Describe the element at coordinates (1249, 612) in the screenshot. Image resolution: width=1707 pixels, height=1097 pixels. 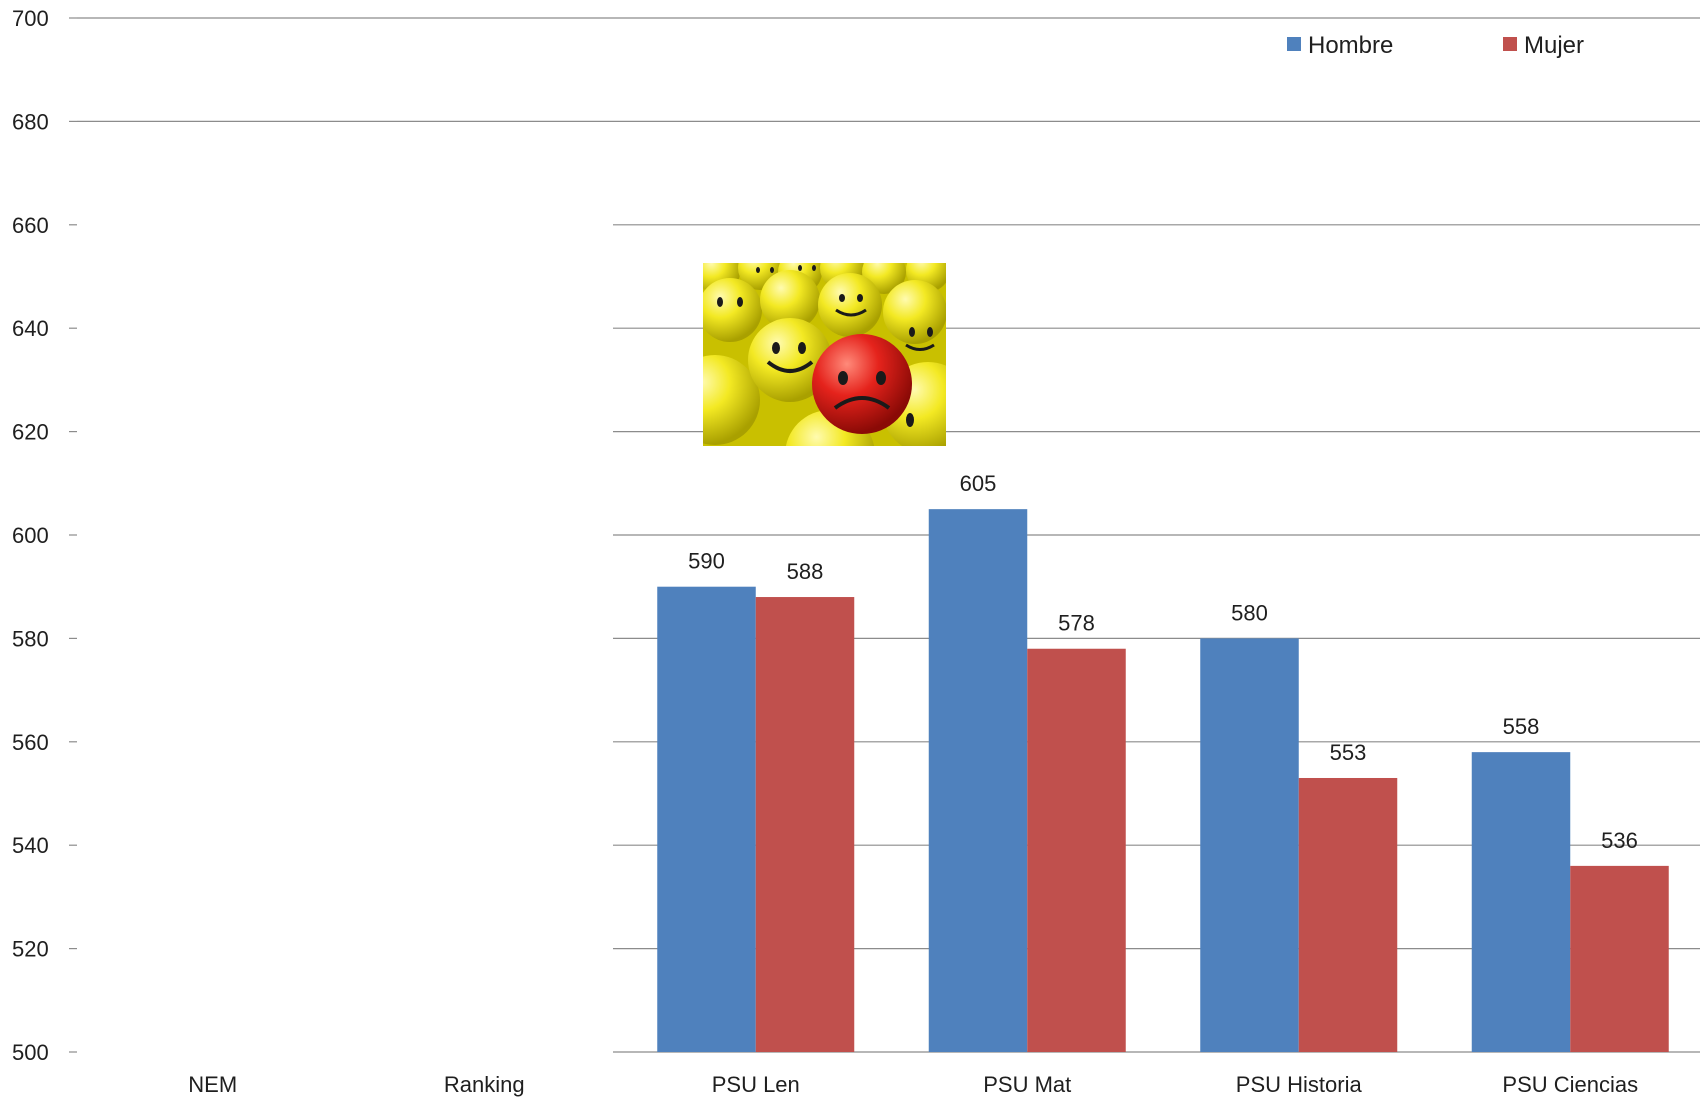
I see `data-label: 580` at that location.